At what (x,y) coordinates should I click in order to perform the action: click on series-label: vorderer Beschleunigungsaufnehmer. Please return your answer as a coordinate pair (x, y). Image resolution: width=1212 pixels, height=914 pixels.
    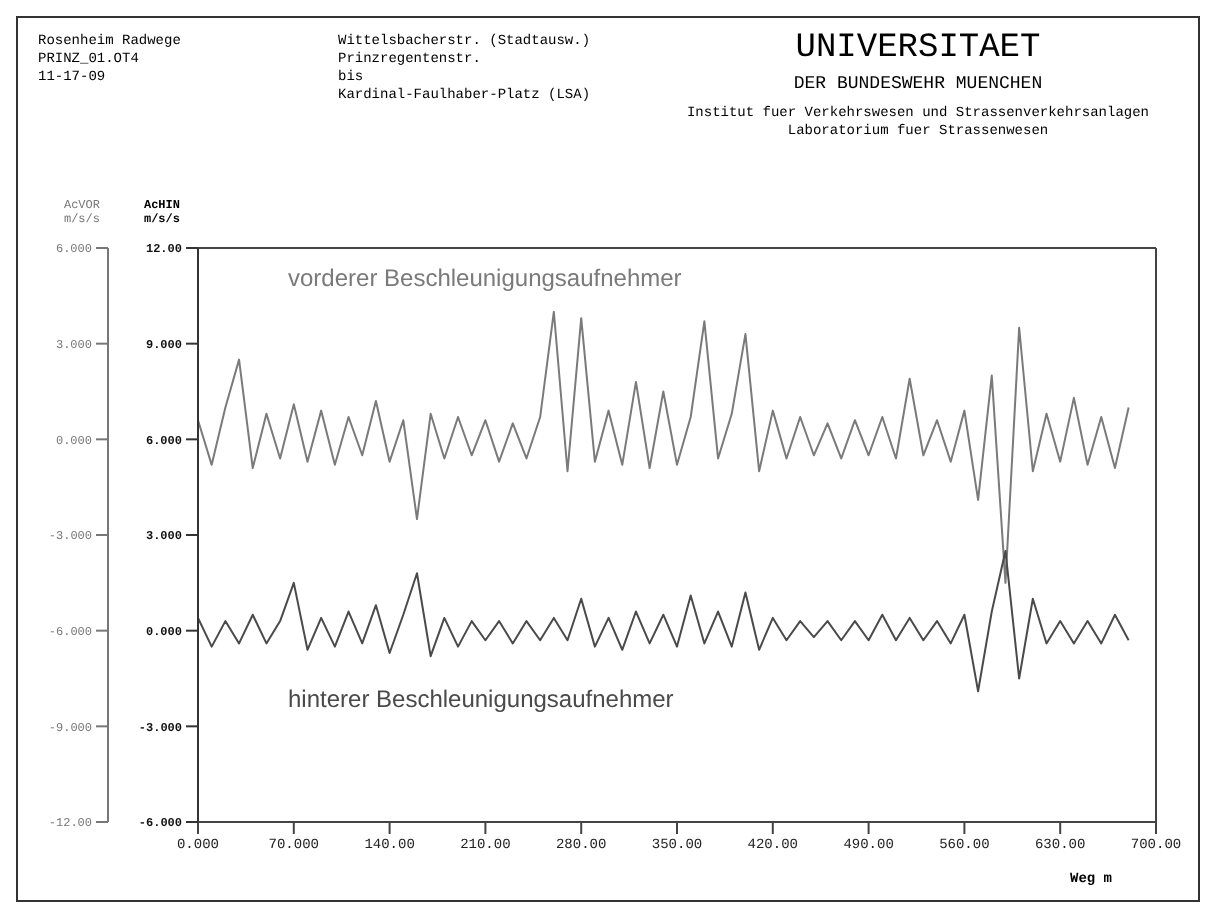
    Looking at the image, I should click on (485, 278).